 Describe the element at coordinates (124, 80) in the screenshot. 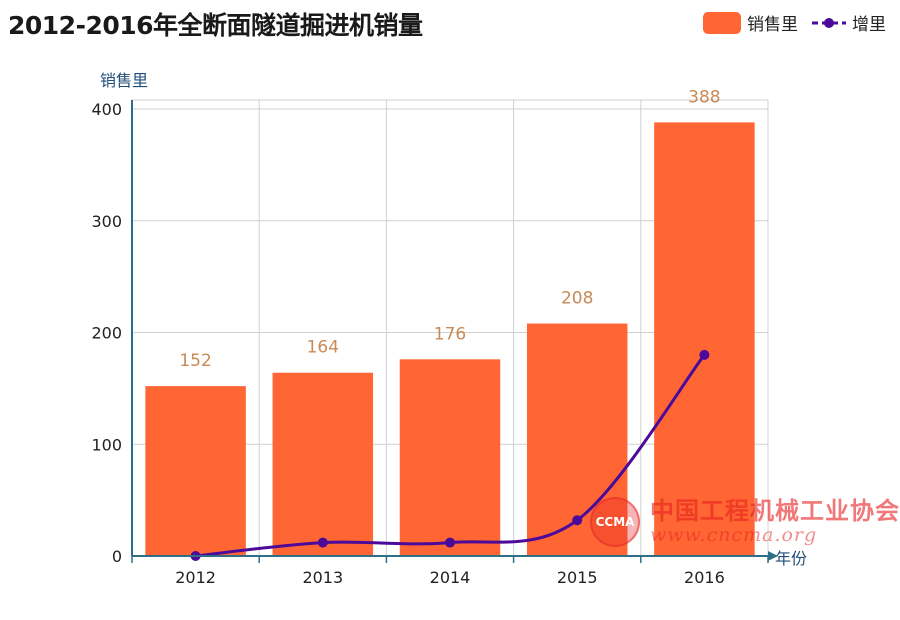

I see `y-axis-label: 销售里` at that location.